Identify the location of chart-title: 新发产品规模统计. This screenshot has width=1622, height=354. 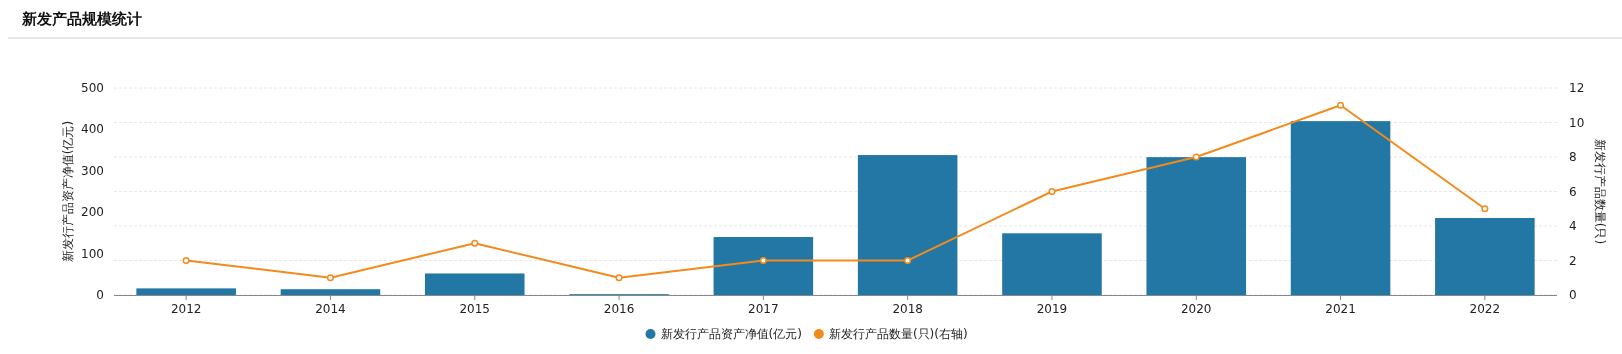
(81, 19).